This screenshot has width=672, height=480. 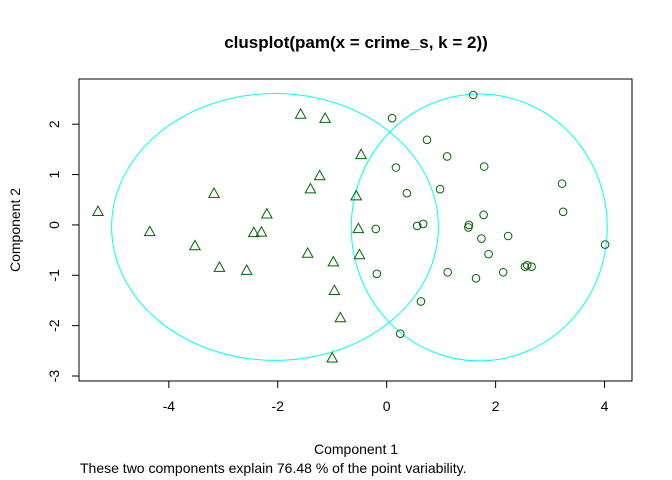 I want to click on x-tick-label: 0, so click(x=387, y=406).